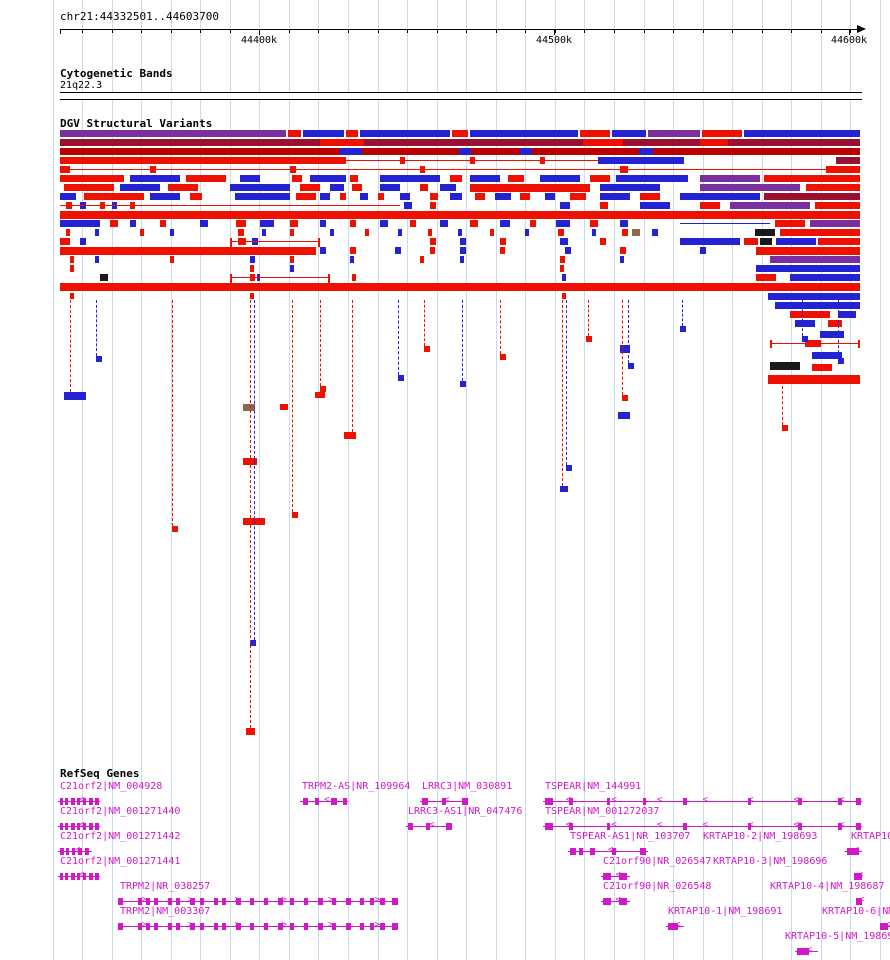 The image size is (890, 960). I want to click on gene-label: TRPM2-AS|NR_109964, so click(356, 786).